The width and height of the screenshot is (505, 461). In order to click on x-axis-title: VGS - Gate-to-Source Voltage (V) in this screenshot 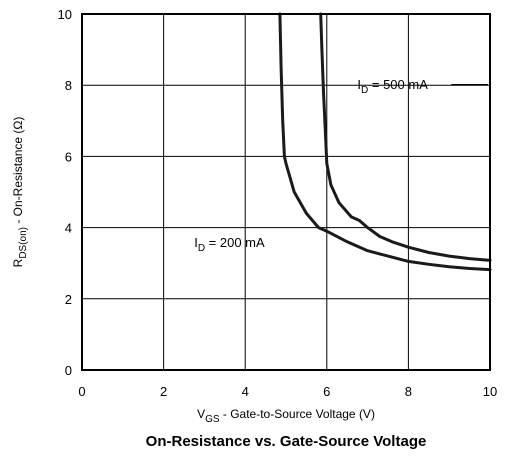, I will do `click(286, 416)`.